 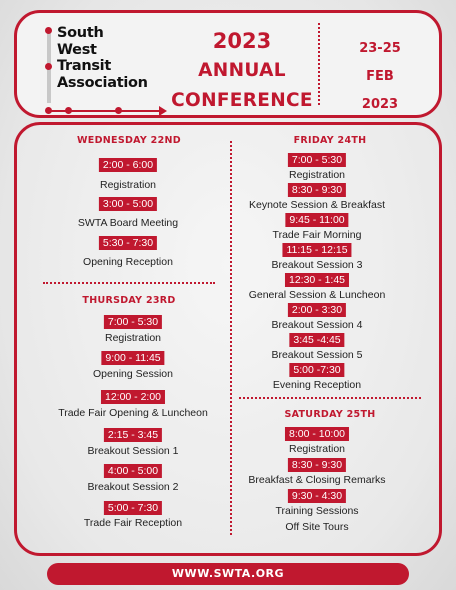 I want to click on title-line-1: ANNUAL, so click(x=242, y=70).